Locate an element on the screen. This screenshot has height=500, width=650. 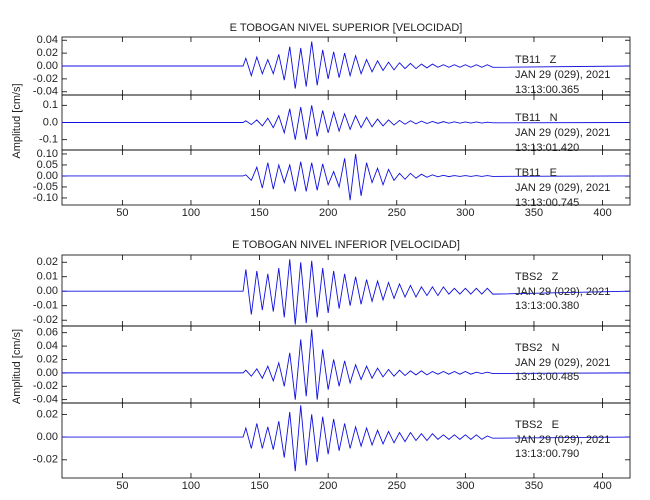
y-tick-label: 0.06 is located at coordinates (47, 333).